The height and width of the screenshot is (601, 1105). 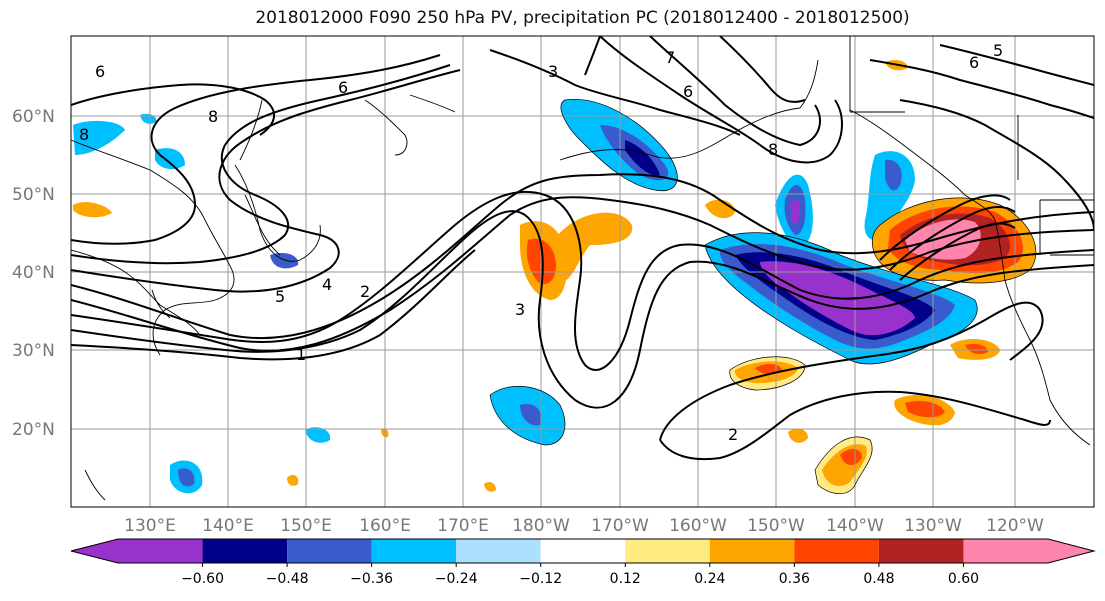 What do you see at coordinates (620, 526) in the screenshot?
I see `lon-tick-label: 170°W` at bounding box center [620, 526].